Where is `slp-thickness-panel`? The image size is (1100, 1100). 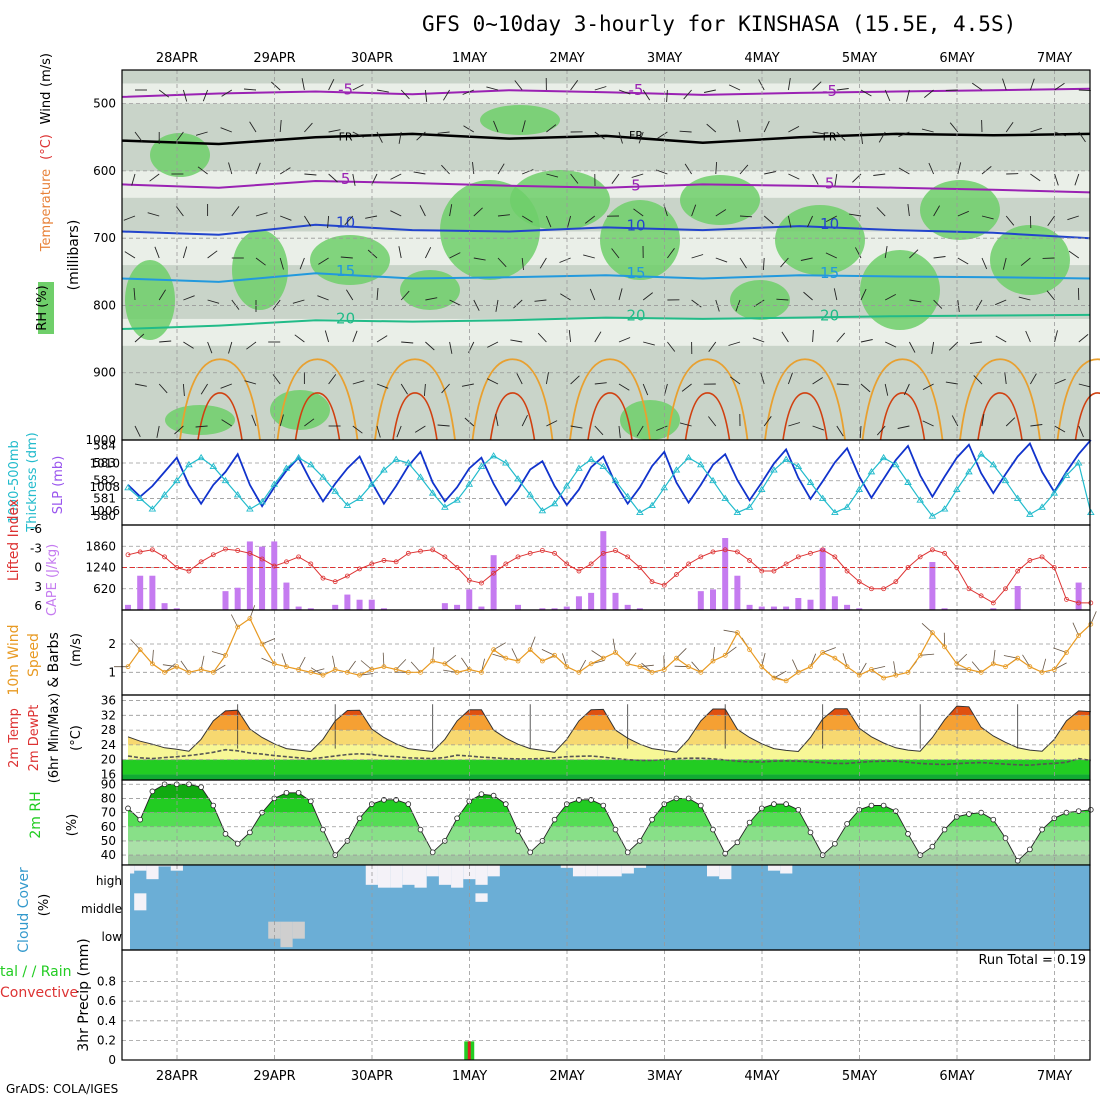
slp-thickness-panel is located at coordinates (608, 482).